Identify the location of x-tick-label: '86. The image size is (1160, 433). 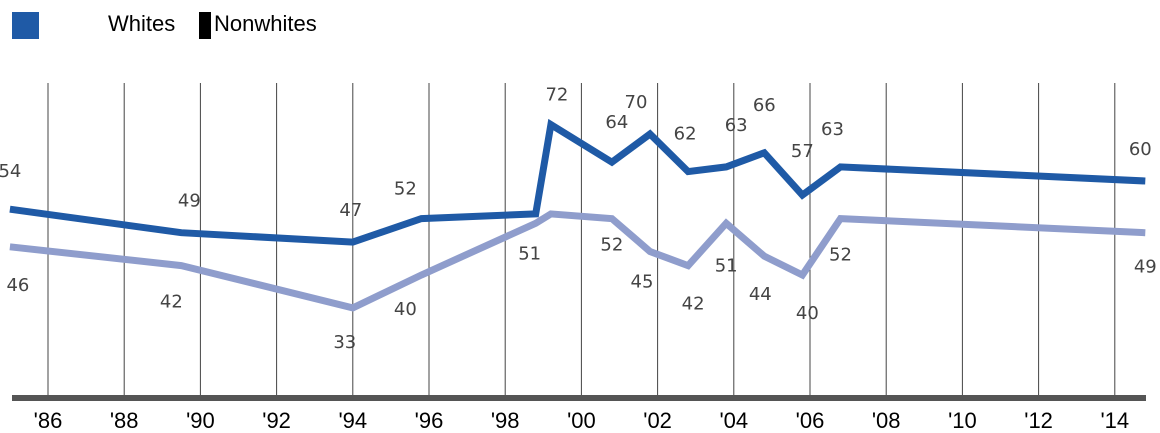
(48, 420).